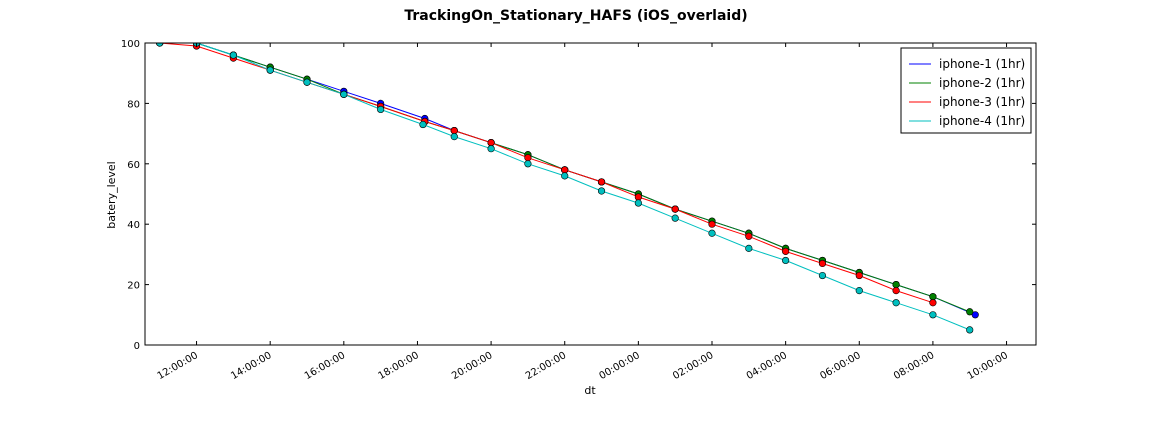 Image resolution: width=1152 pixels, height=432 pixels. What do you see at coordinates (840, 366) in the screenshot?
I see `x-tick-label: 06:00:00` at bounding box center [840, 366].